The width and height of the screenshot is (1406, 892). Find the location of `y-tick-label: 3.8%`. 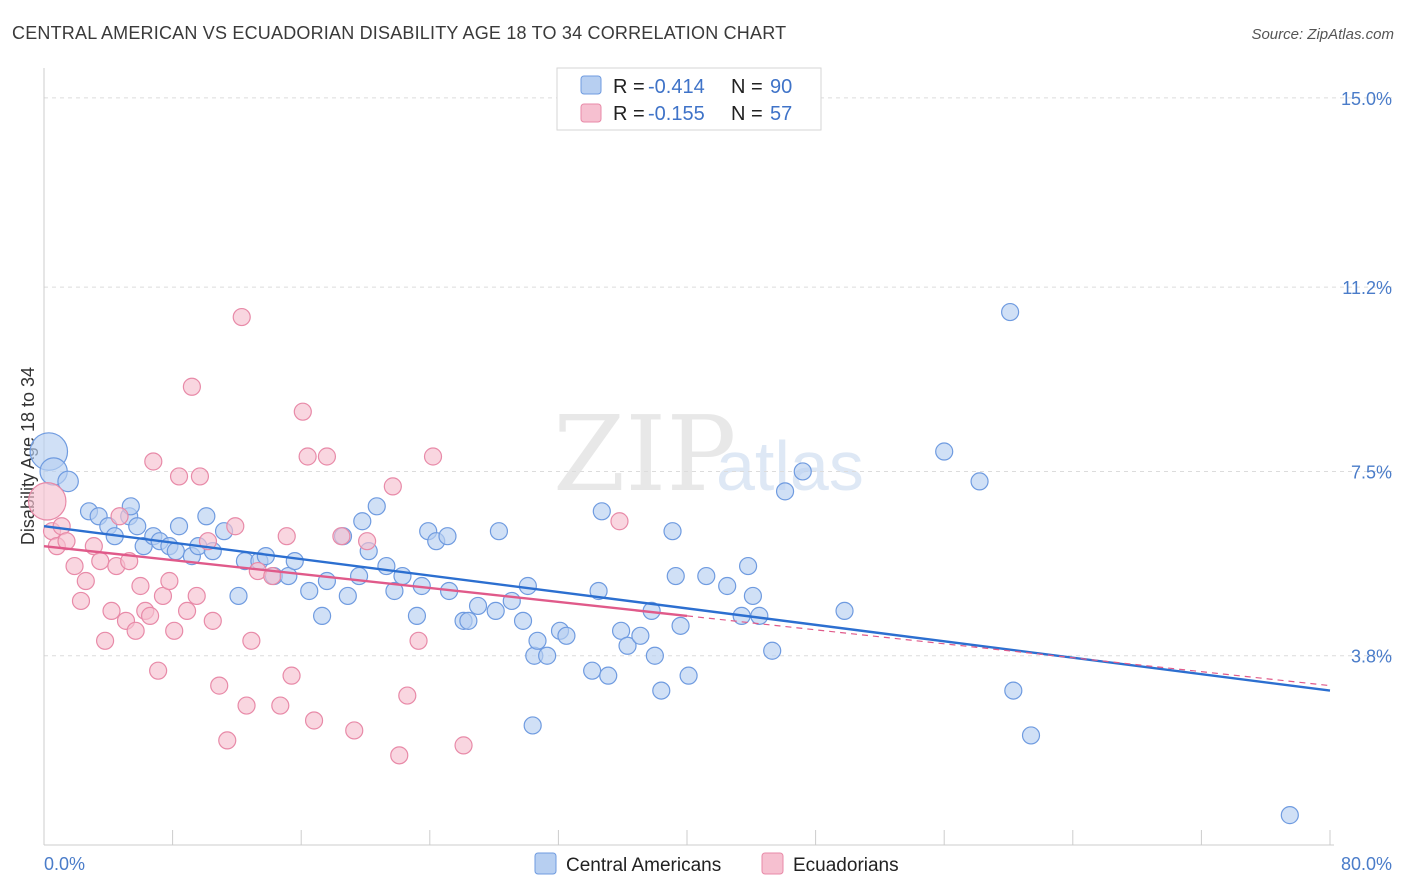

y-tick-label: 3.8% is located at coordinates (1371, 657).